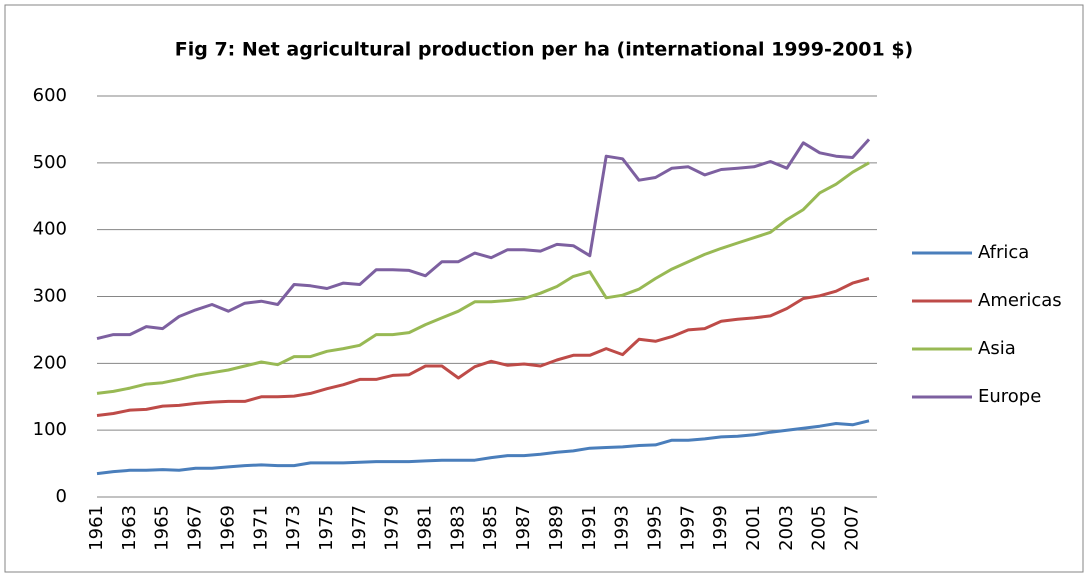 This screenshot has width=1088, height=577. Describe the element at coordinates (457, 528) in the screenshot. I see `x-tick-label: 1983` at that location.